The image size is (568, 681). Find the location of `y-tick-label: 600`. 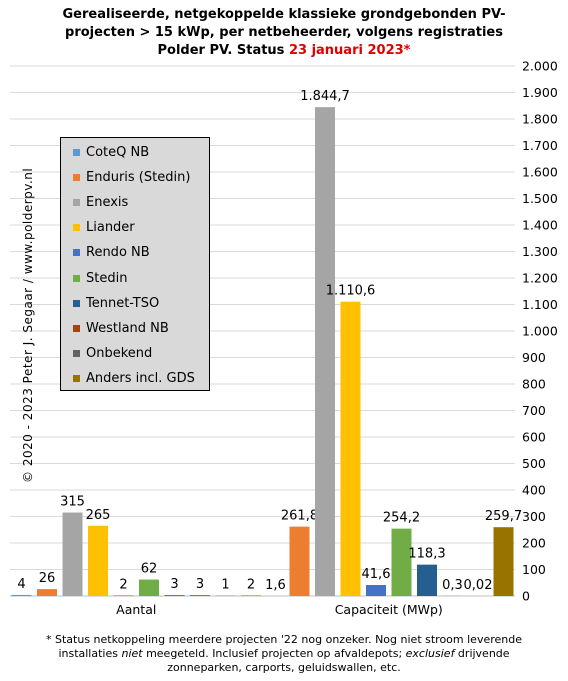

y-tick-label: 600 is located at coordinates (534, 437).